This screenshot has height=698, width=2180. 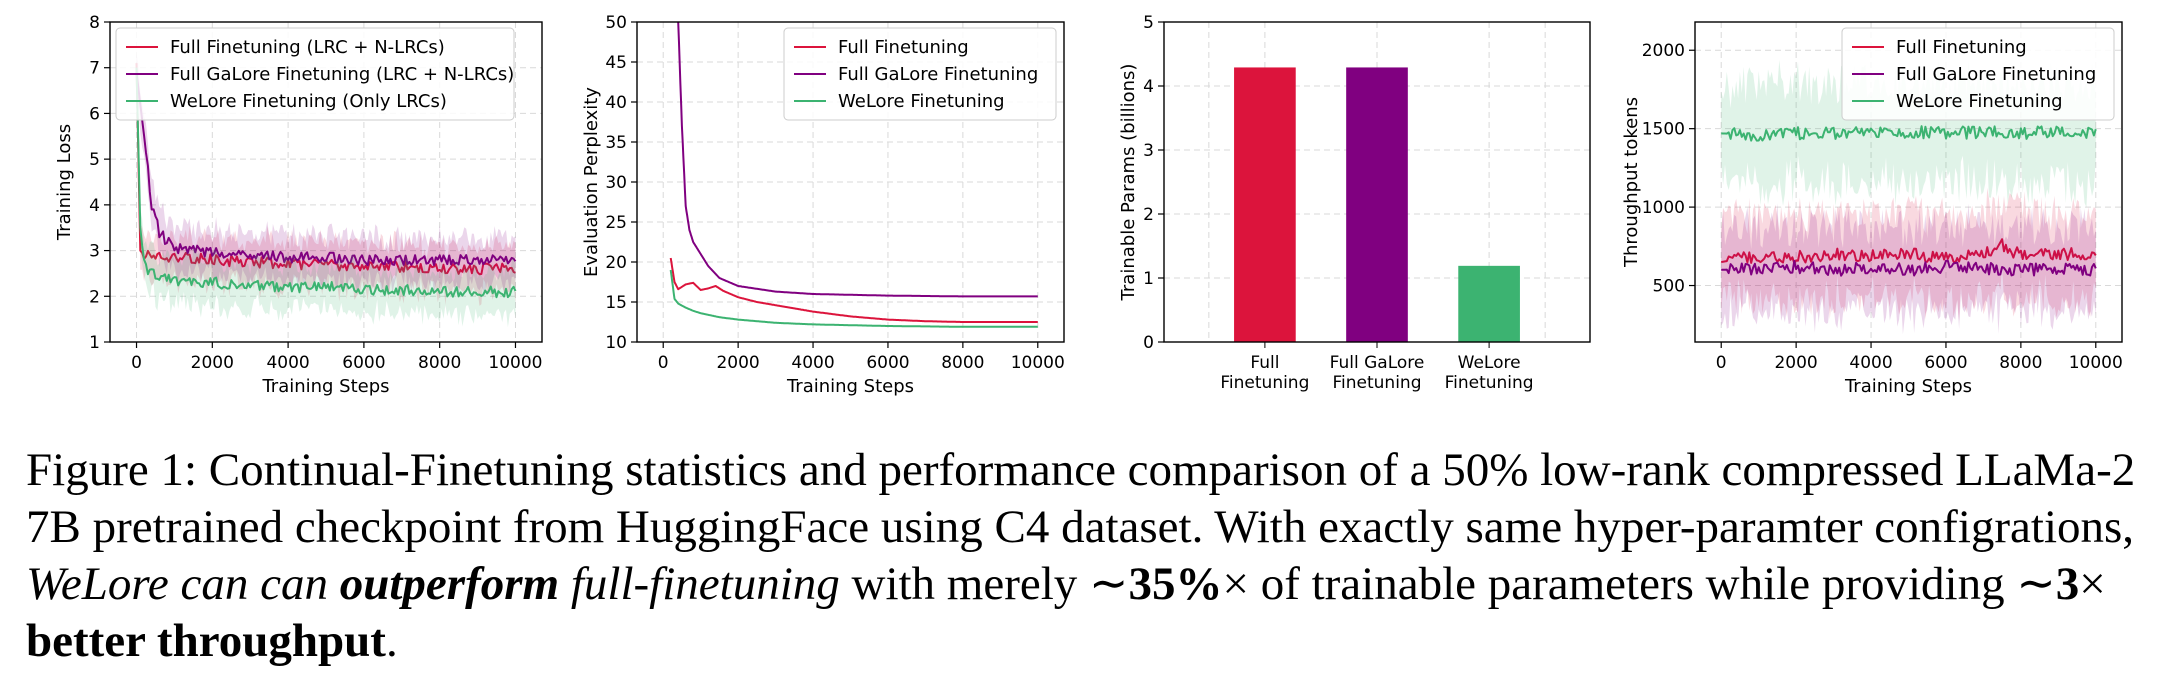 What do you see at coordinates (206, 641) in the screenshot?
I see `caption-bold-3: better throughput` at bounding box center [206, 641].